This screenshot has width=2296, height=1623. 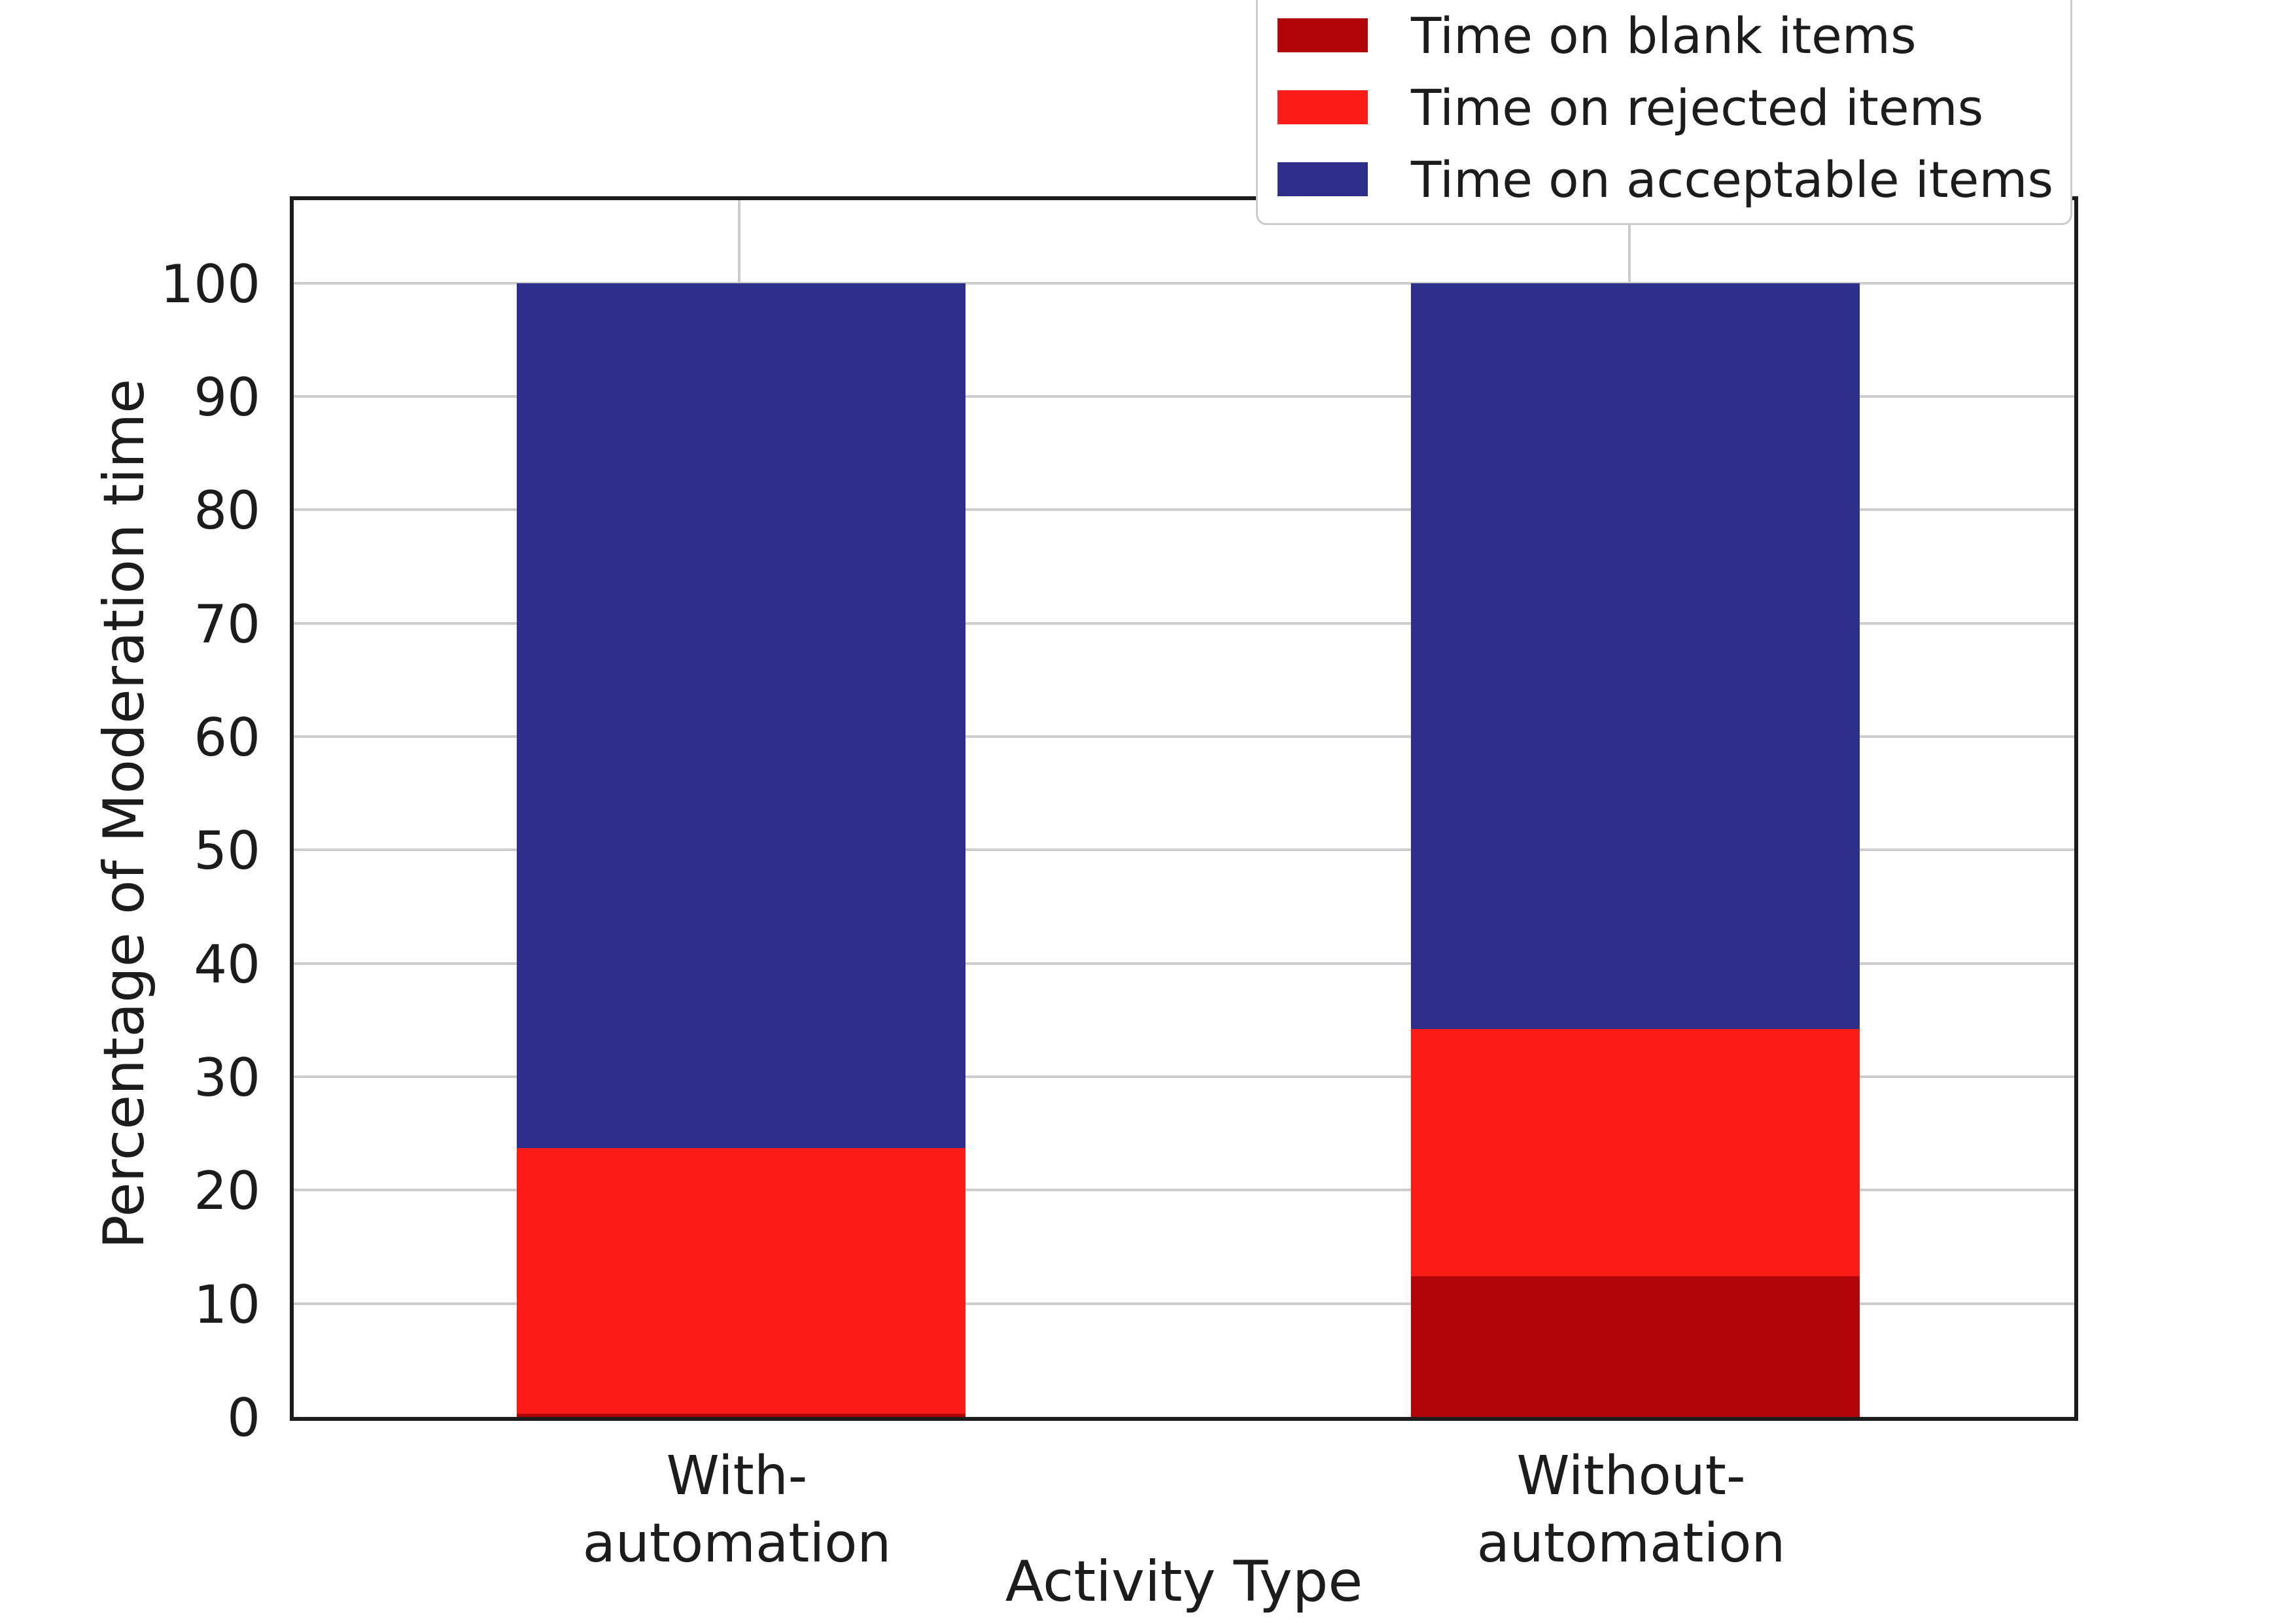 What do you see at coordinates (227, 964) in the screenshot?
I see `y-tick-40: 40` at bounding box center [227, 964].